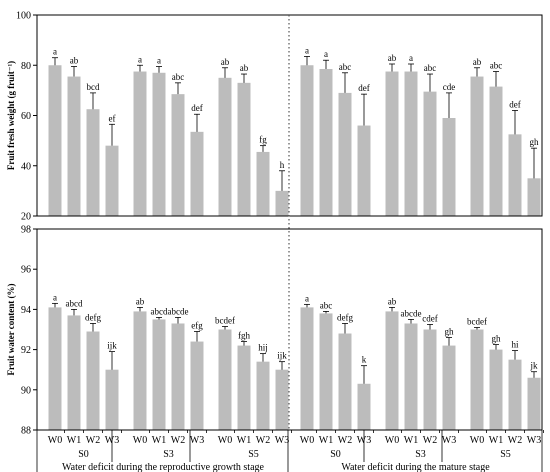 This screenshot has width=550, height=472. What do you see at coordinates (23, 16) in the screenshot?
I see `y-tick-label: 100` at bounding box center [23, 16].